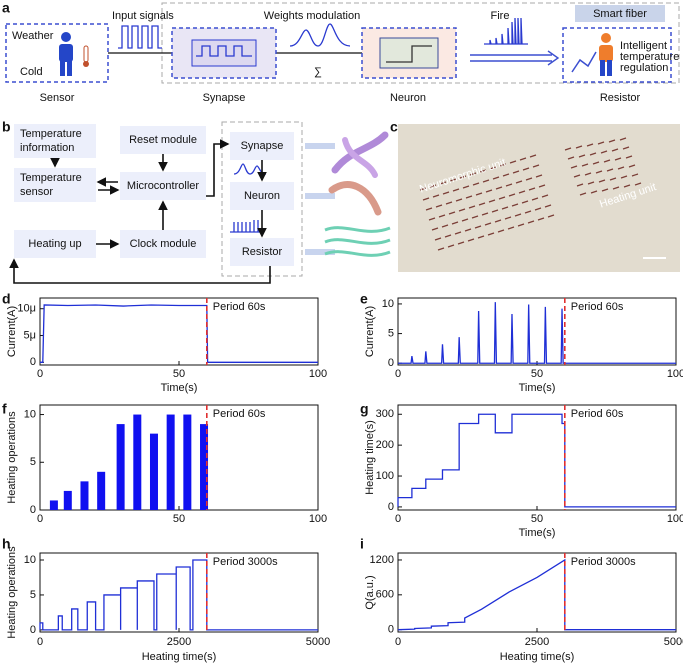  Describe the element at coordinates (245, 562) in the screenshot. I see `annotation: Period 3000s` at that location.